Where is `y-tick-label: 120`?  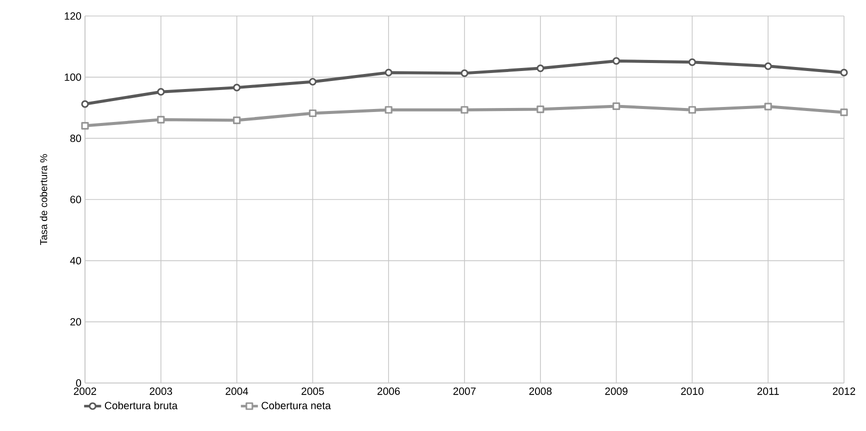
y-tick-label: 120 is located at coordinates (73, 16).